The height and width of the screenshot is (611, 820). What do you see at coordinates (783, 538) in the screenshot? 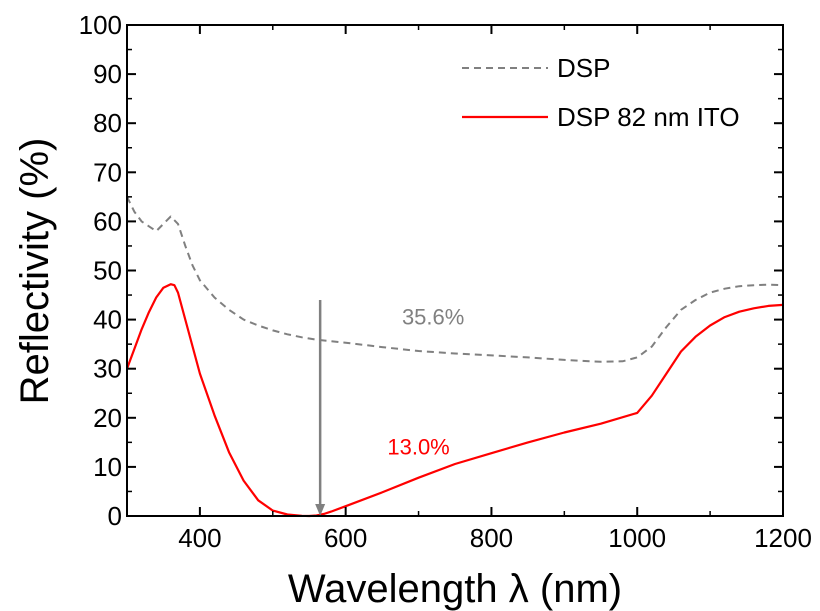
I see `x-tick-label: 1200` at bounding box center [783, 538].